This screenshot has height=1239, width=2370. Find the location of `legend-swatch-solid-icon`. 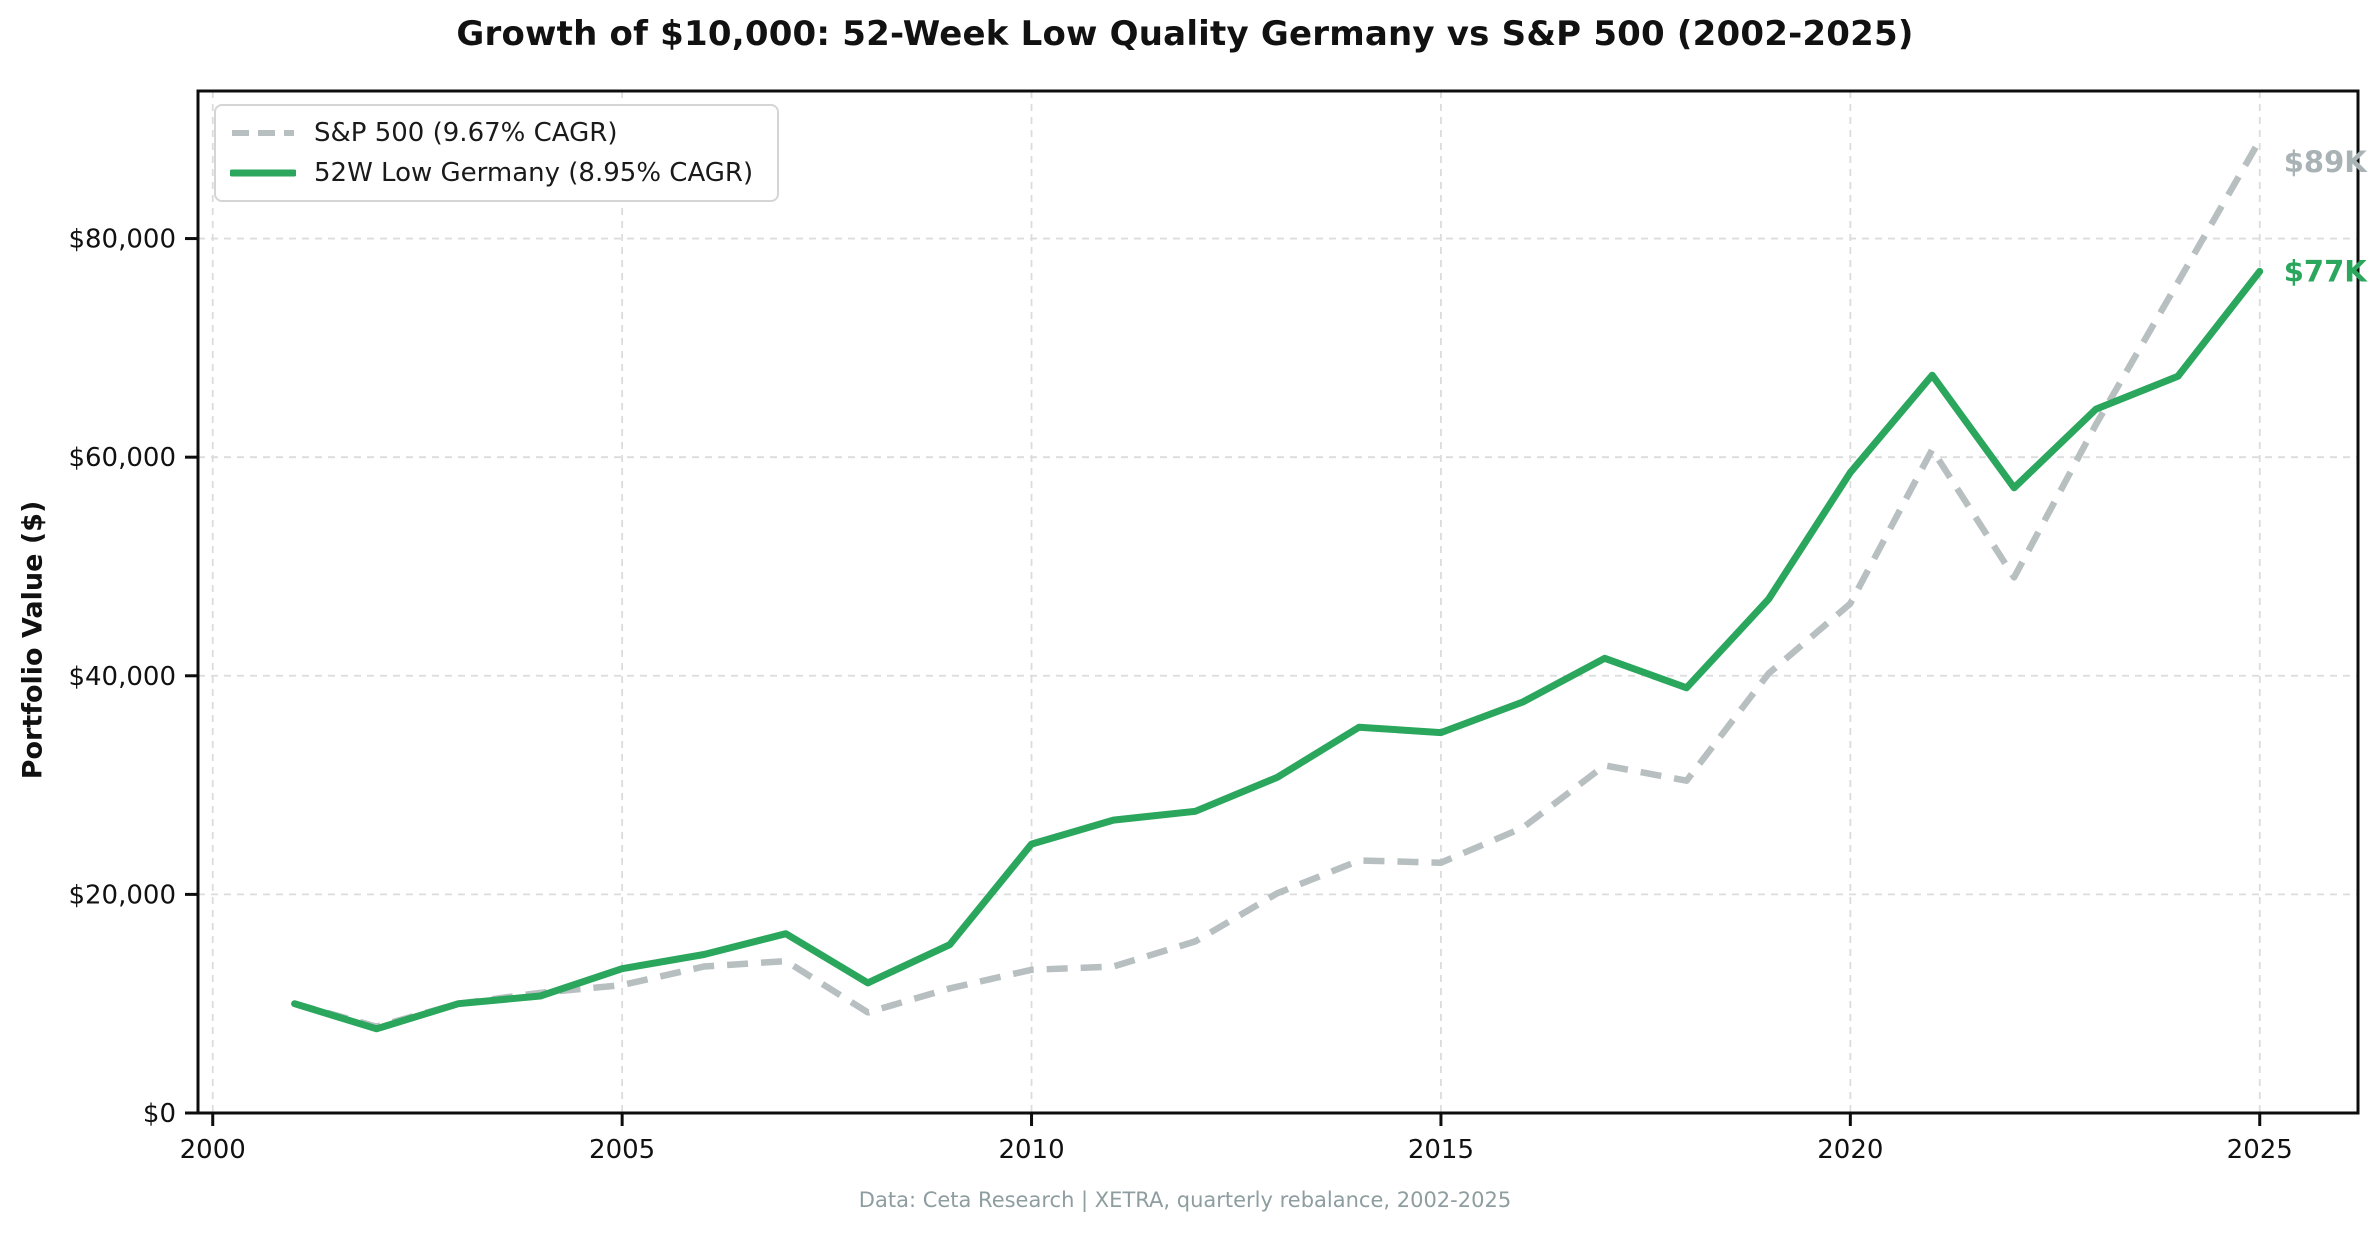

legend-swatch-solid-icon is located at coordinates (263, 173).